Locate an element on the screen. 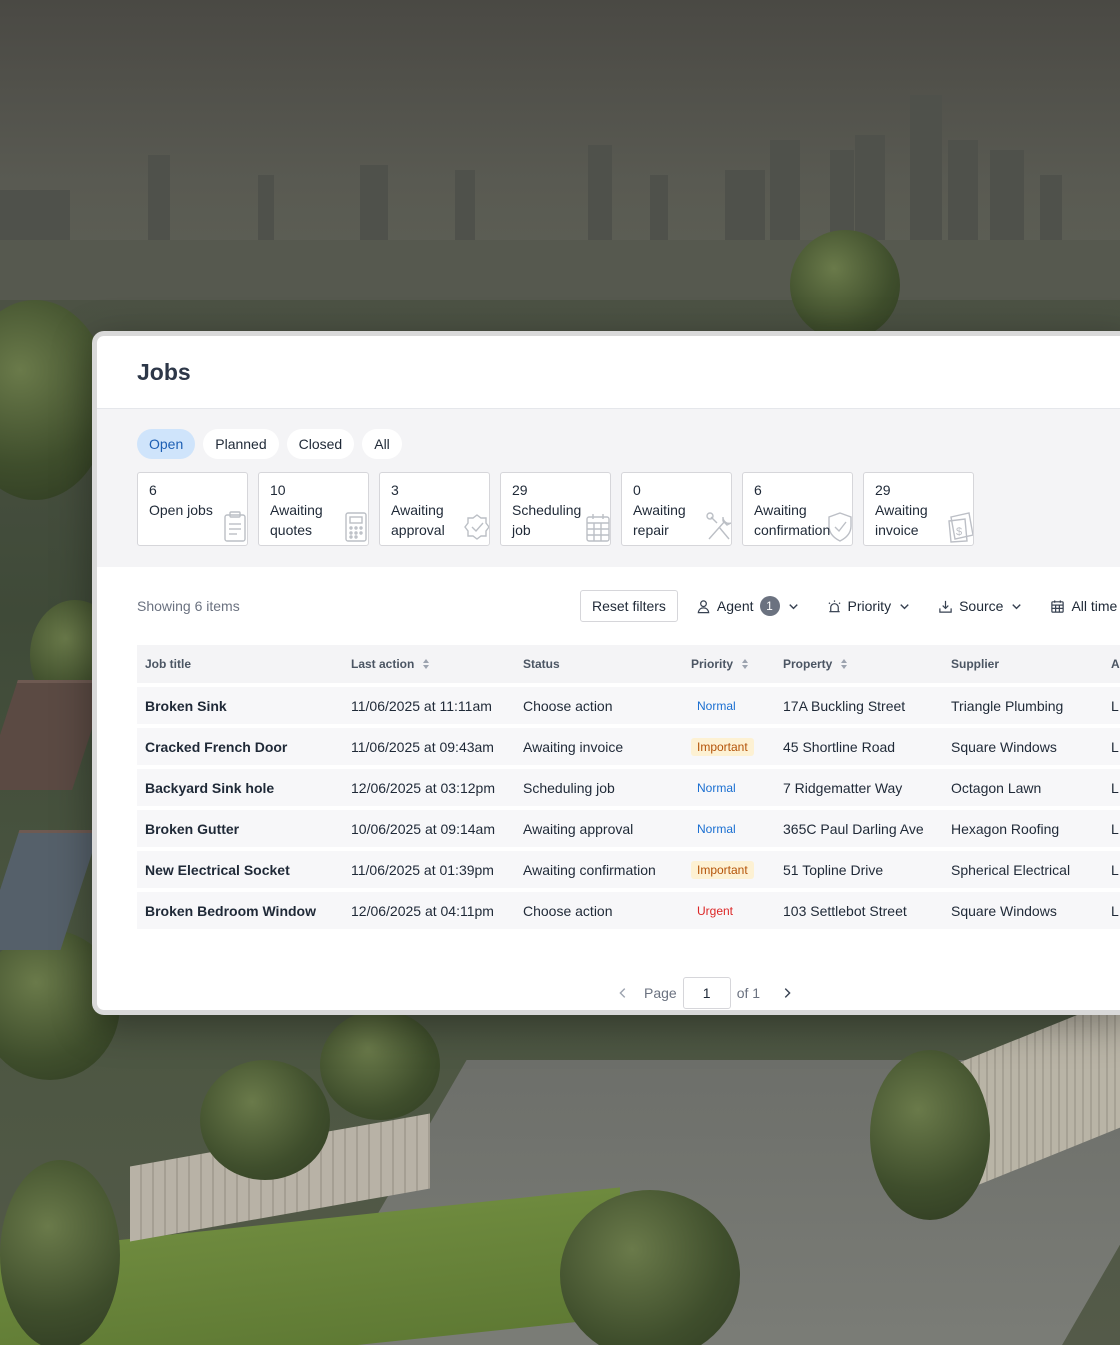  tab-open: Open is located at coordinates (166, 444).